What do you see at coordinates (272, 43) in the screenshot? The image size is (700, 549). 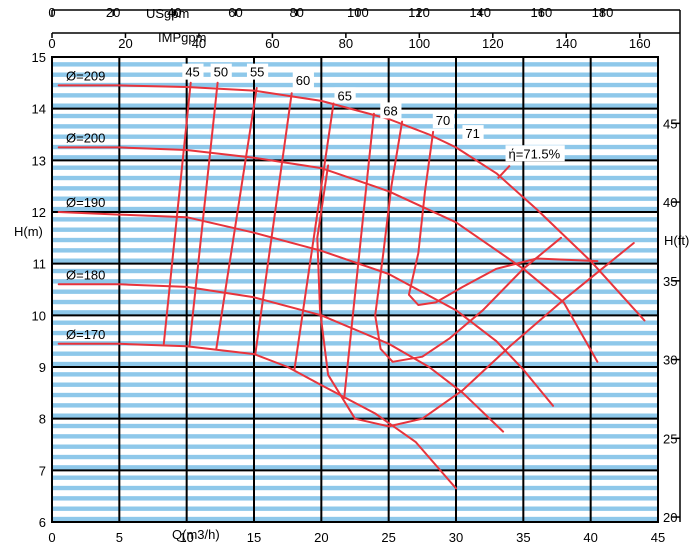 I see `impgpm-tick-label: 60` at bounding box center [272, 43].